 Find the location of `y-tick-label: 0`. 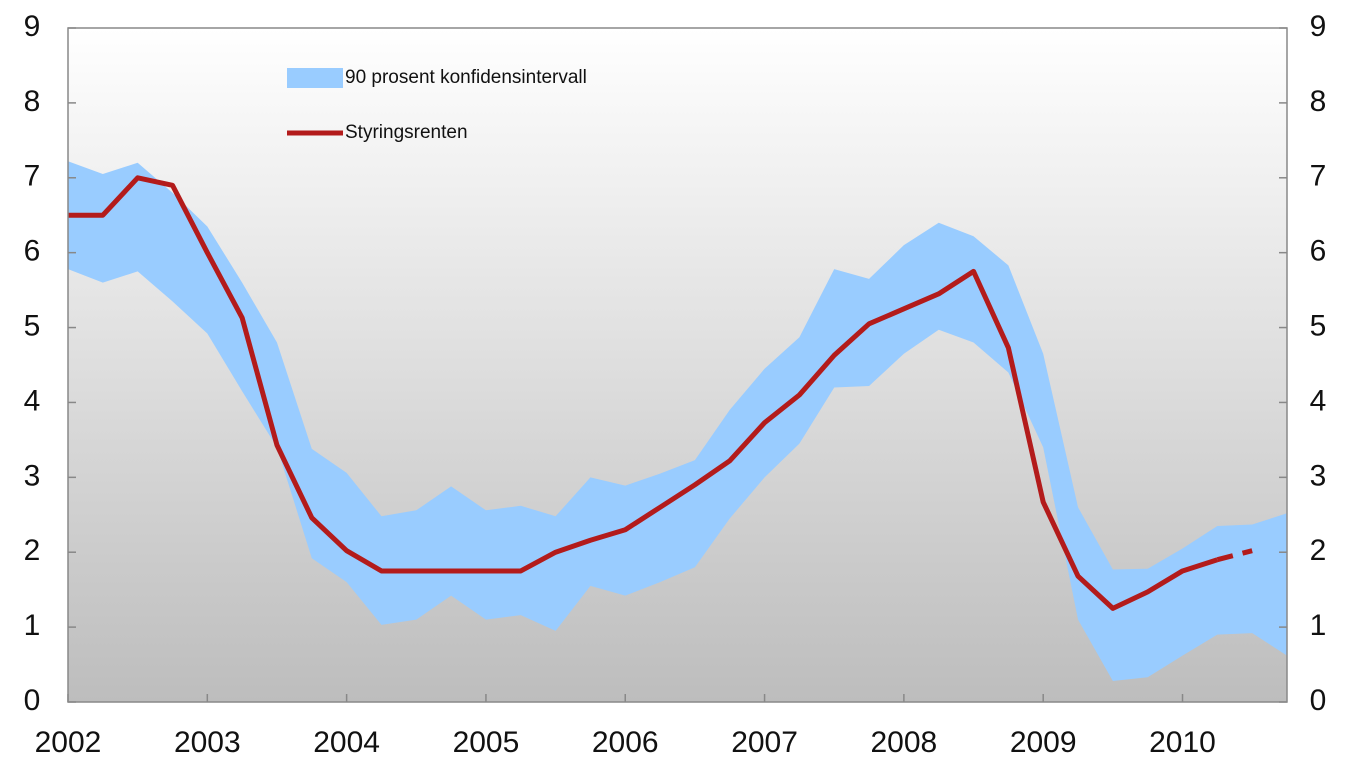

y-tick-label: 0 is located at coordinates (32, 700).